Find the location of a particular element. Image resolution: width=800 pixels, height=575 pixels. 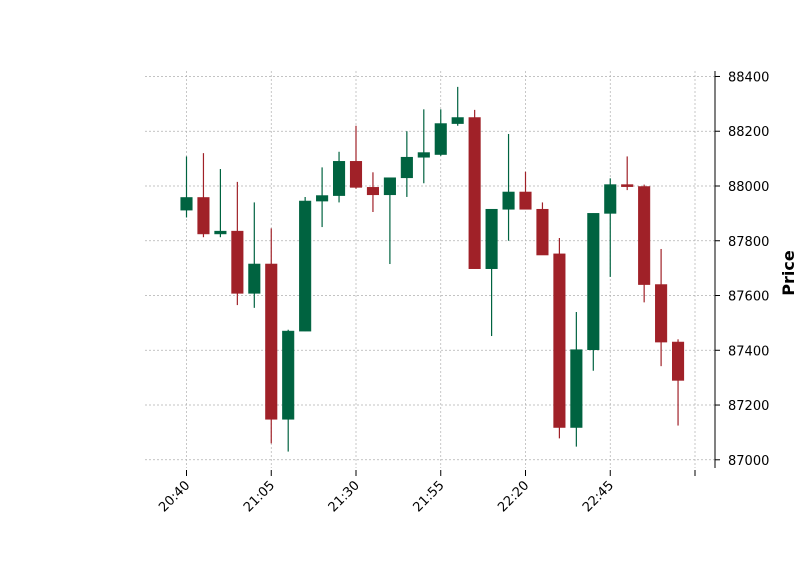

y-tick-label: 87800 is located at coordinates (748, 242).